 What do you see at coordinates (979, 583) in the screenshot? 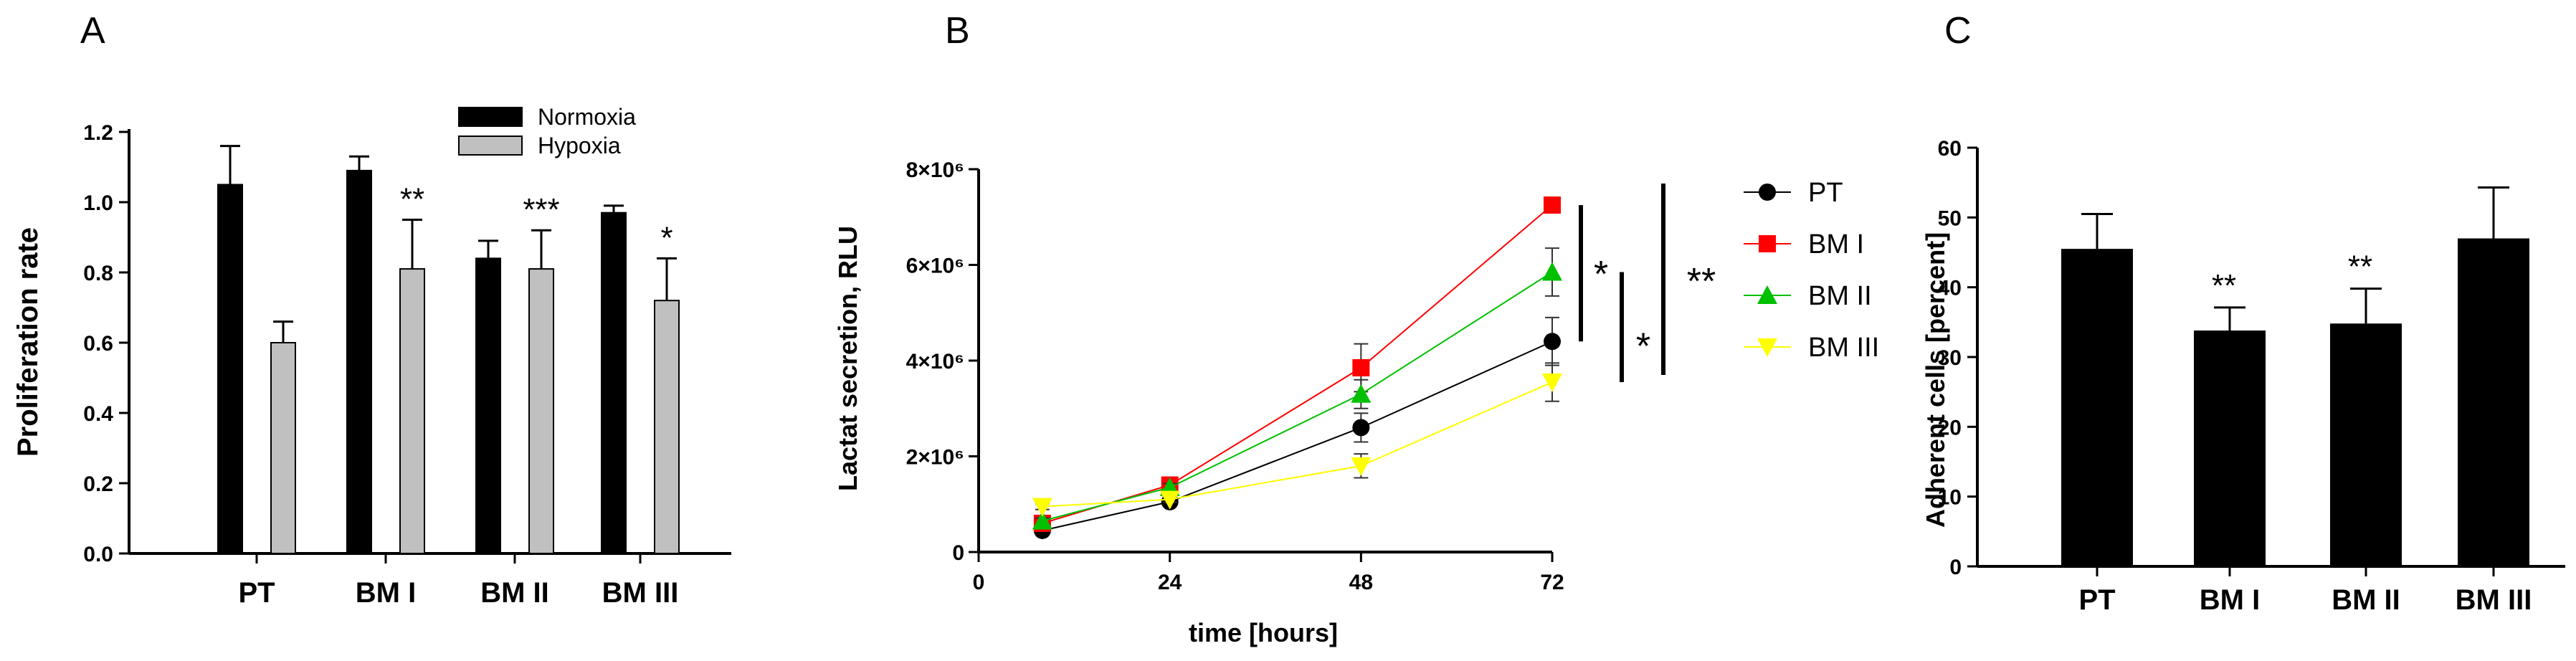
I see `panel-b-x-tick-label: 0` at bounding box center [979, 583].